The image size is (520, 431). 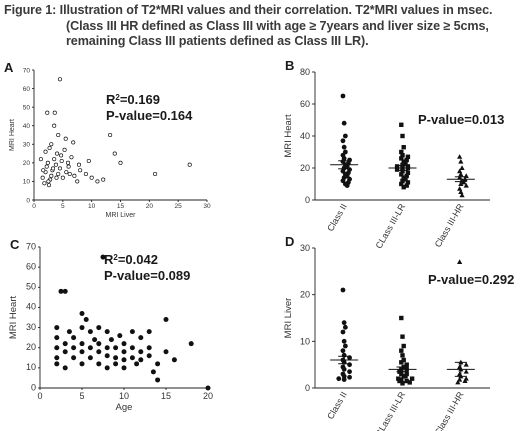 I want to click on panel-letter-d: D, so click(x=289, y=241).